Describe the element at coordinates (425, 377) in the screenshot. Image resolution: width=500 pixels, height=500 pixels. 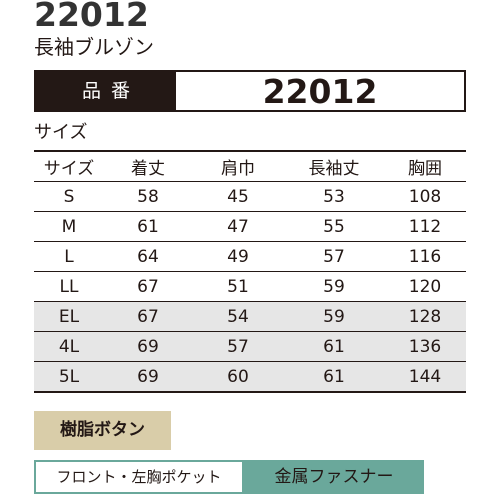
I see `cell-chest: 144` at that location.